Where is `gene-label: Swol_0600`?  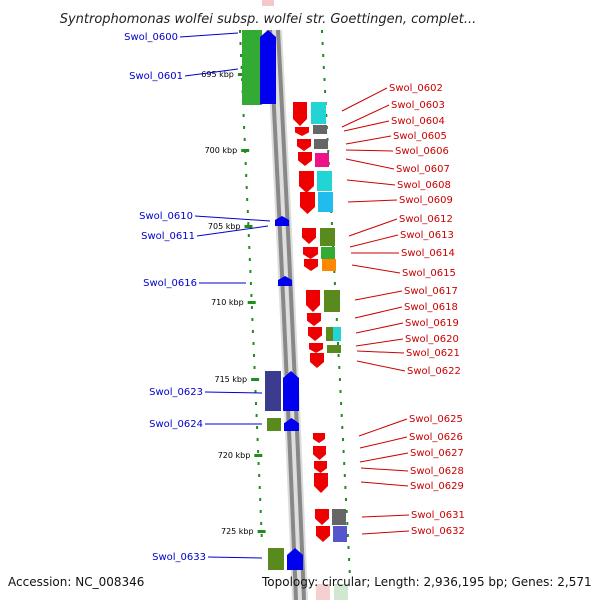 gene-label: Swol_0600 is located at coordinates (151, 37).